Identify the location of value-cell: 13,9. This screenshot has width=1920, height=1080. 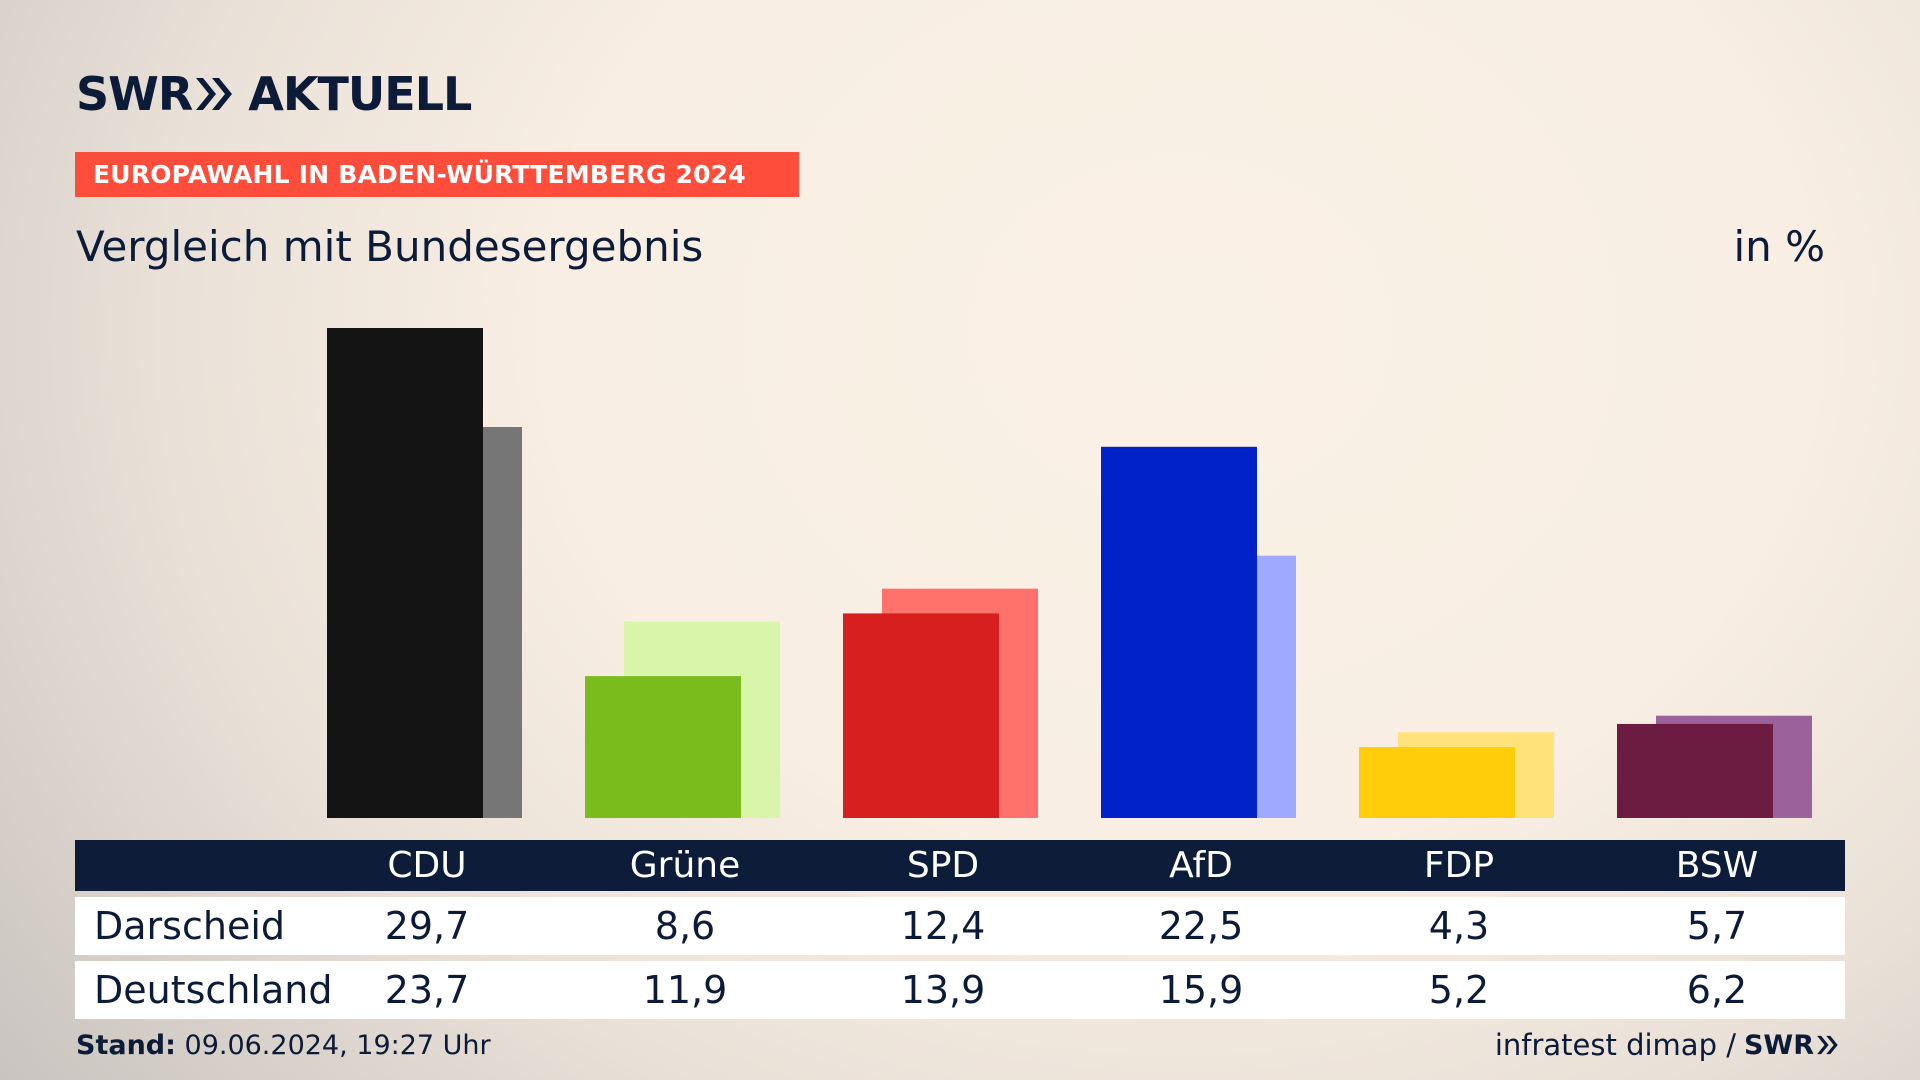
(943, 990).